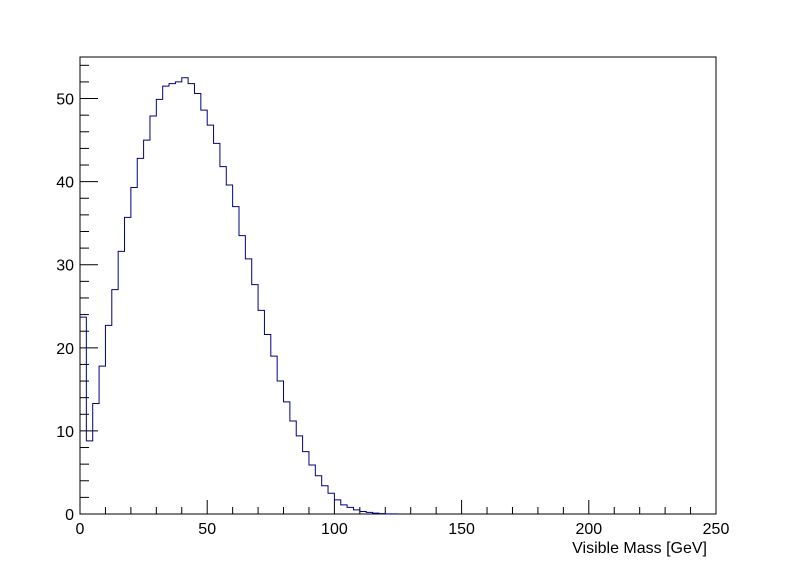  I want to click on y-tick-label: 50, so click(65, 100).